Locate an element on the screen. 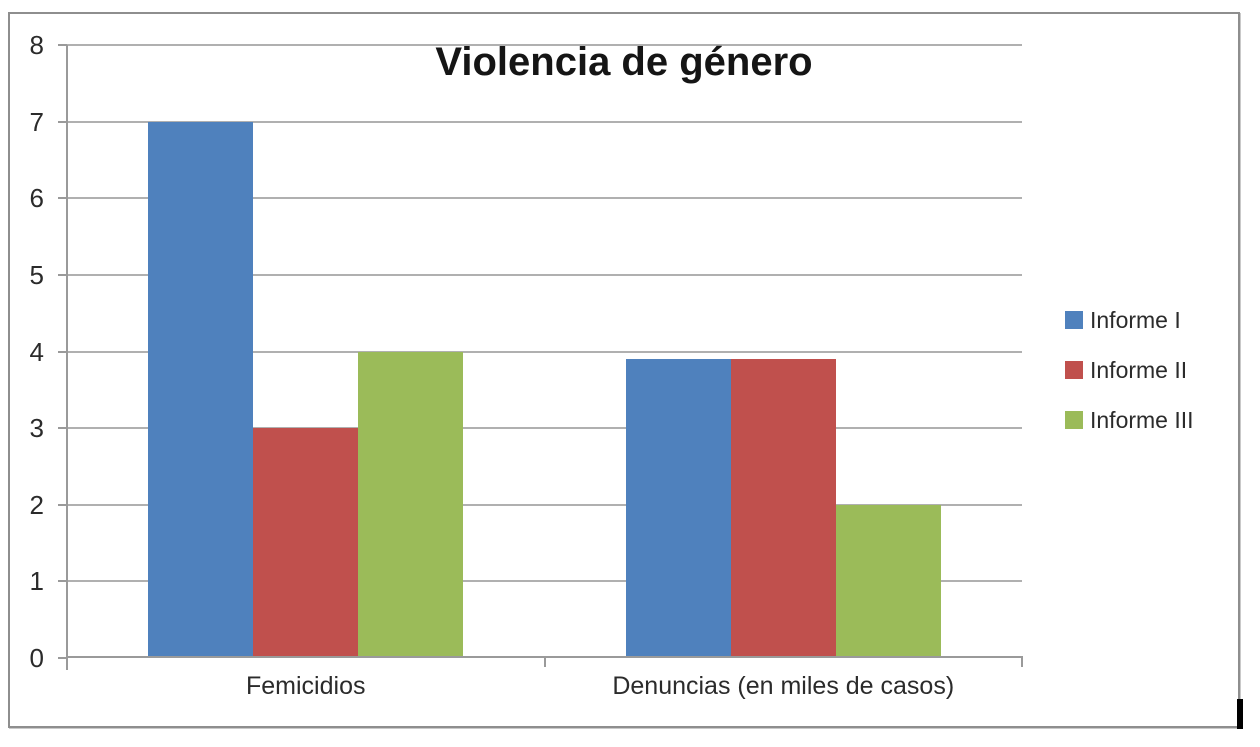  y-axis-label: 2 is located at coordinates (36, 504).